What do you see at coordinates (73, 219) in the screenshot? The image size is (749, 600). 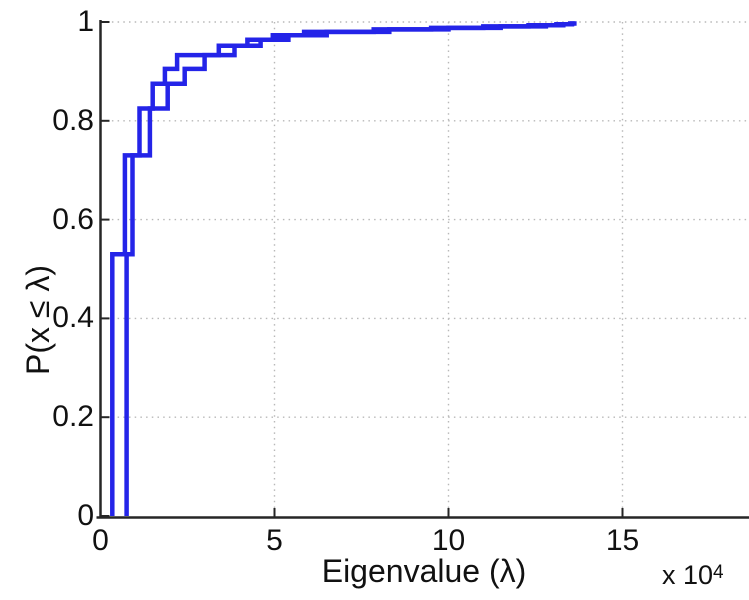 I see `y-tick-label: 0.6` at bounding box center [73, 219].